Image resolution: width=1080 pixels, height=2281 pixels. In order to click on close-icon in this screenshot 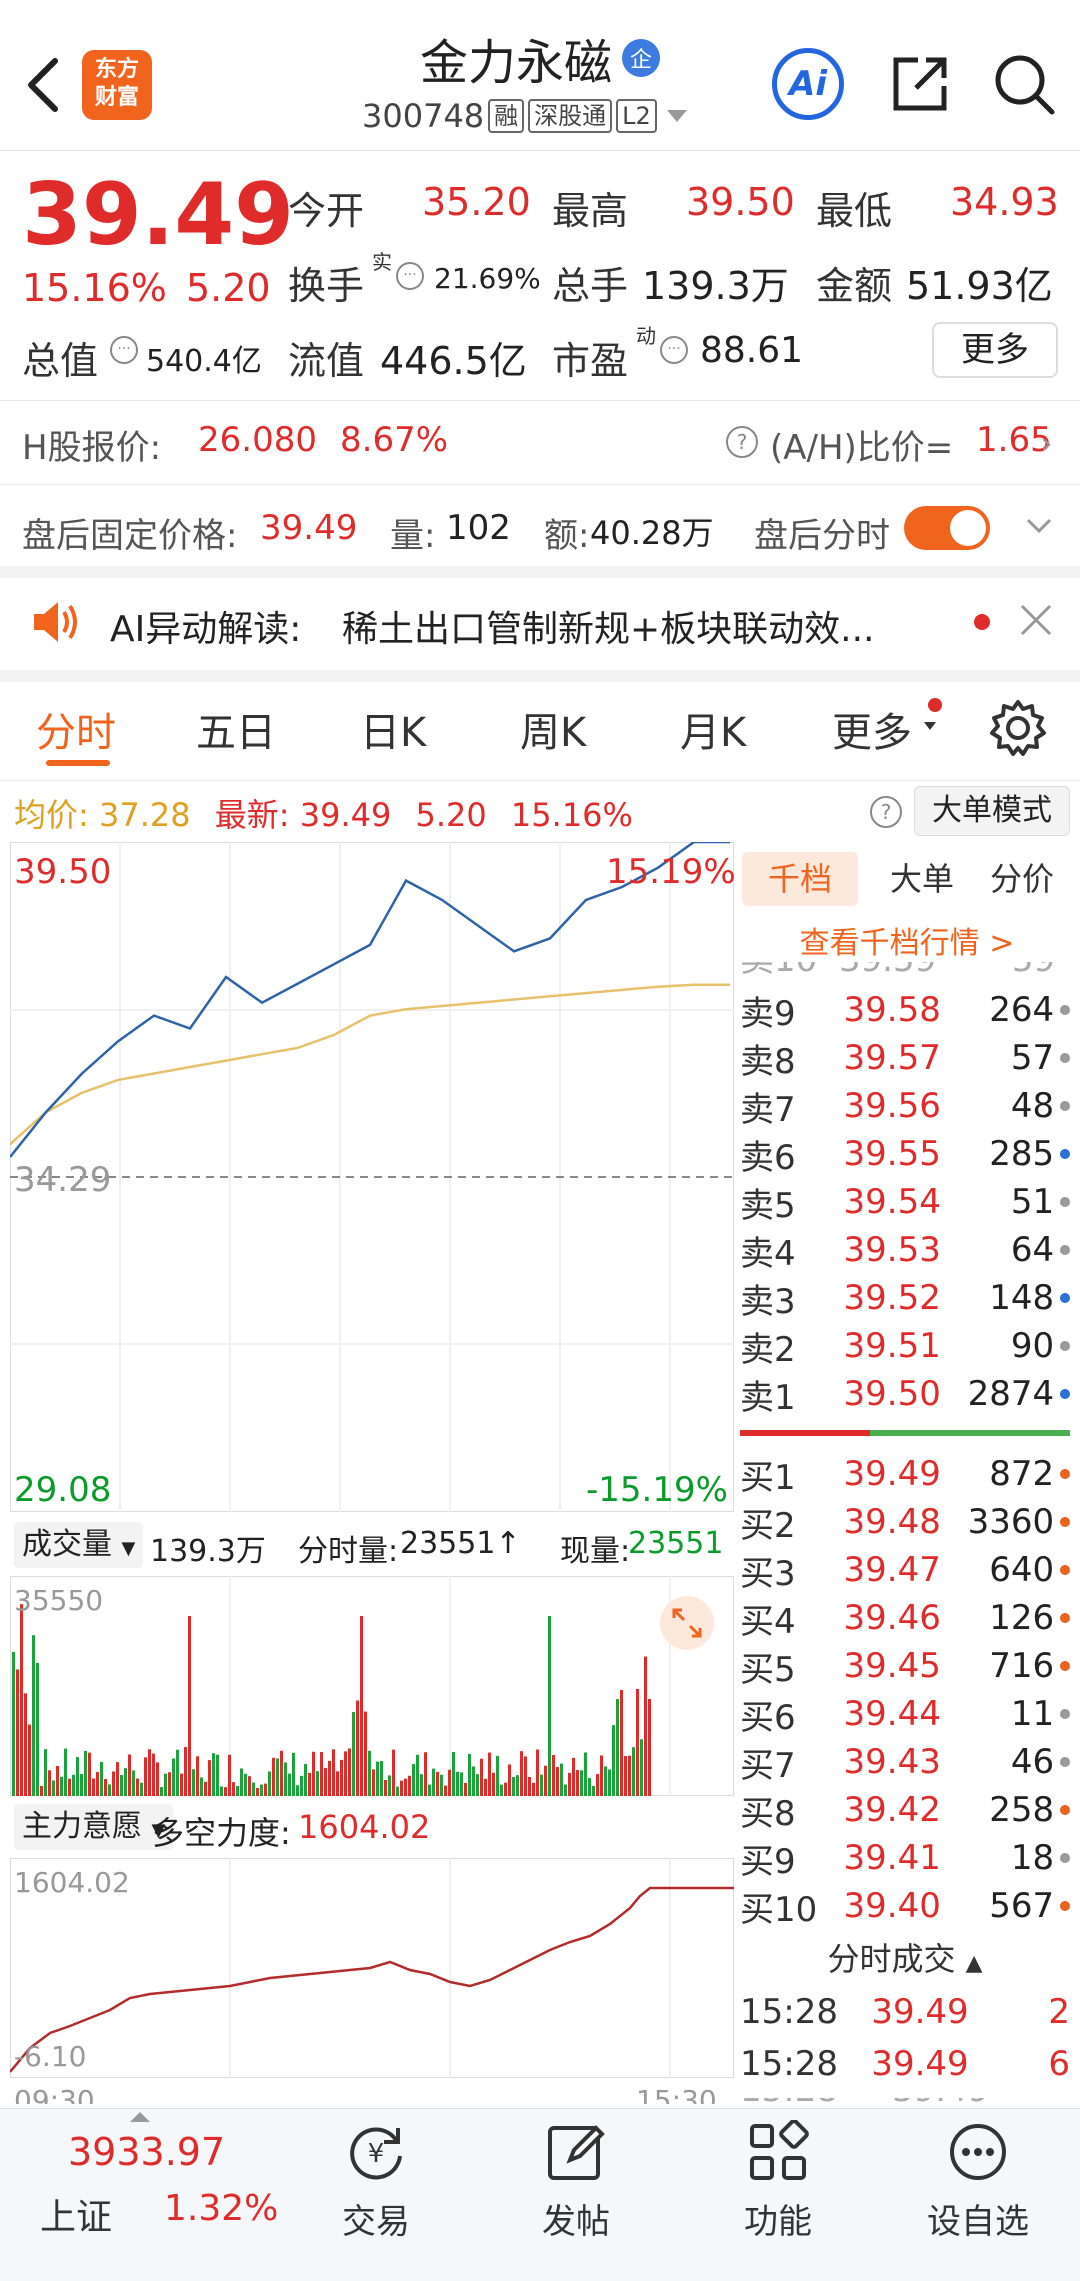, I will do `click(1036, 622)`.